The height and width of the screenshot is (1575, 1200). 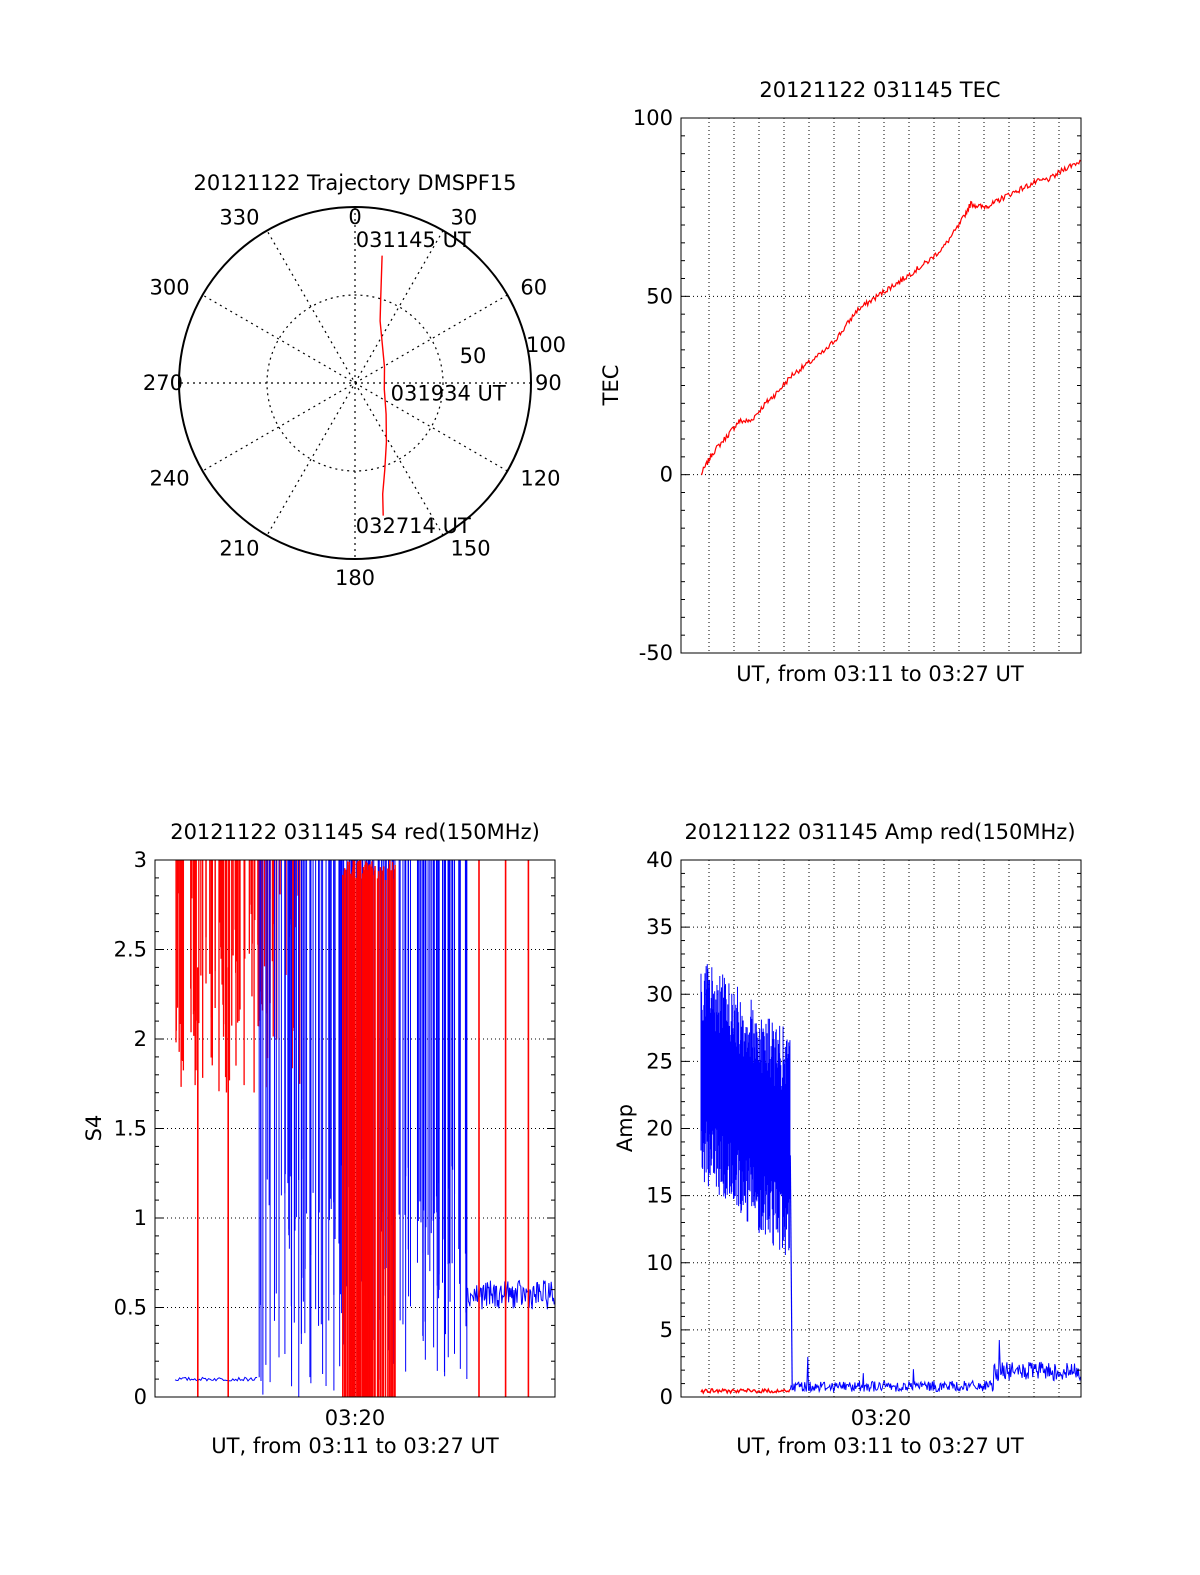 I want to click on s4-ytick-label: 2.5, so click(x=130, y=950).